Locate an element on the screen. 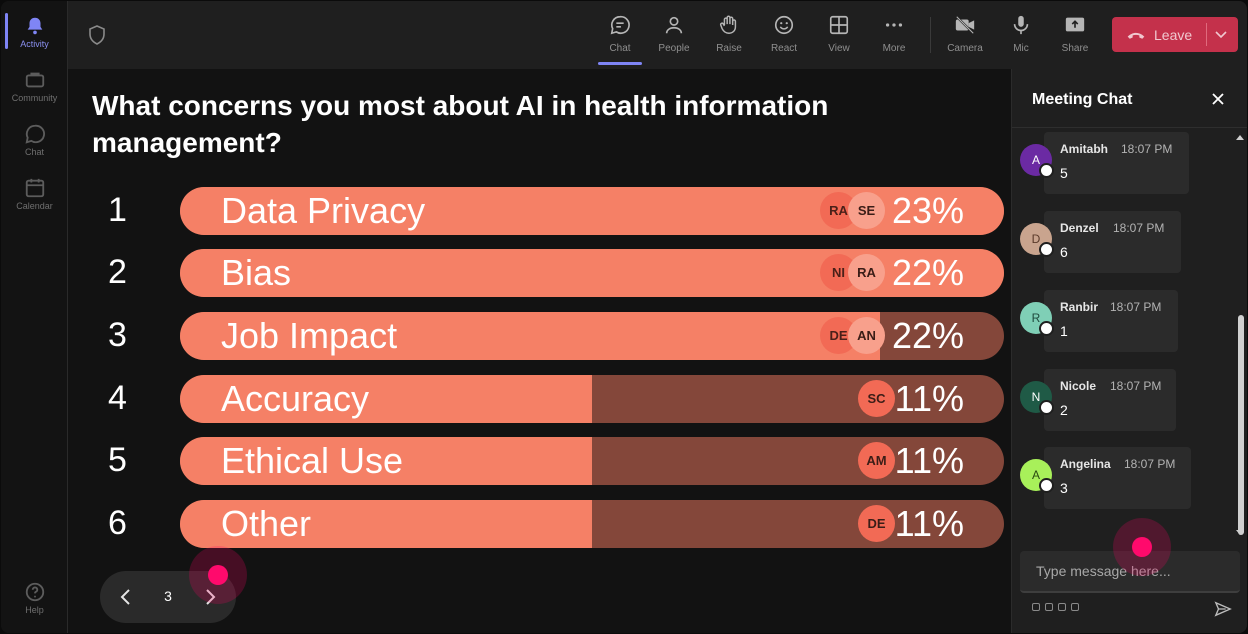 The height and width of the screenshot is (634, 1248). chevron-left-icon is located at coordinates (126, 597).